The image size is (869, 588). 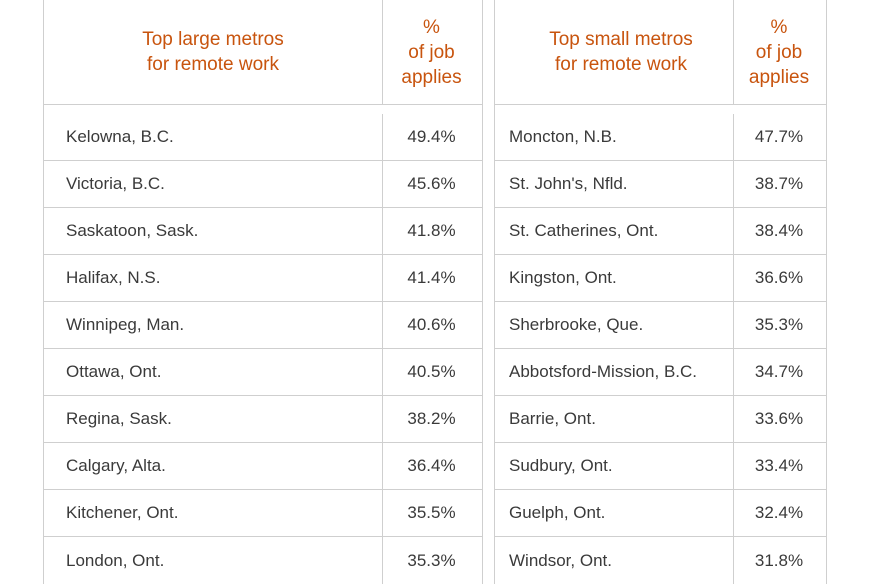 I want to click on city-name: Ottawa, Ont., so click(x=114, y=371).